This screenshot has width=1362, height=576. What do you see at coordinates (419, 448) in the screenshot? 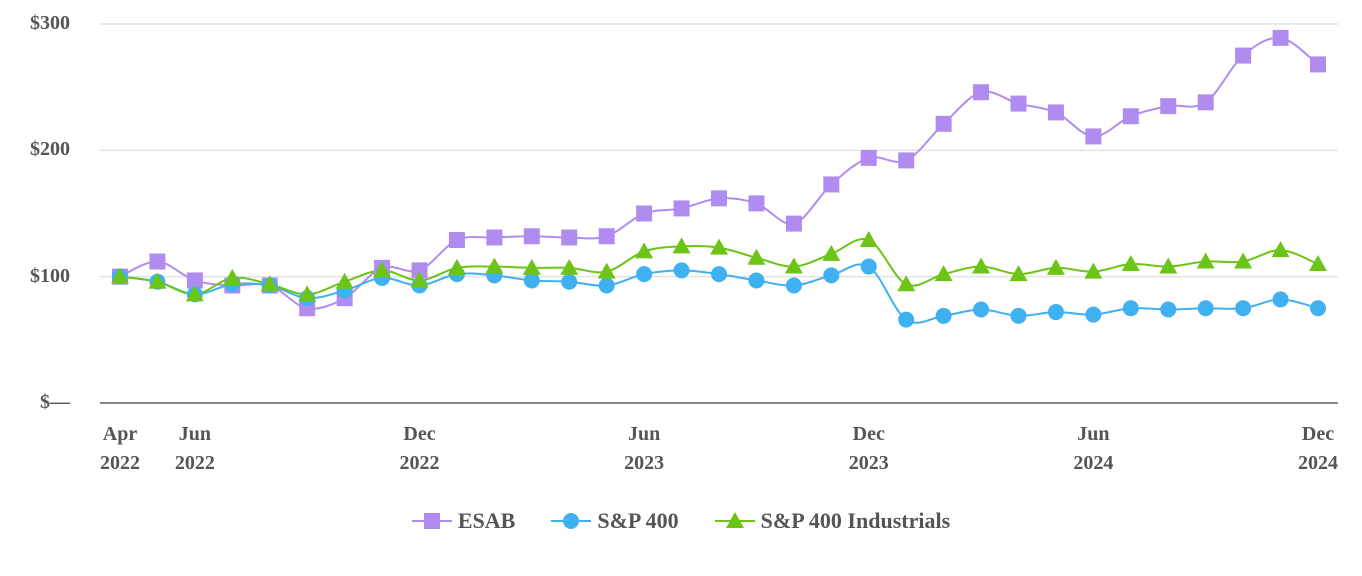
I see `x-tick-label: Dec 2022` at bounding box center [419, 448].